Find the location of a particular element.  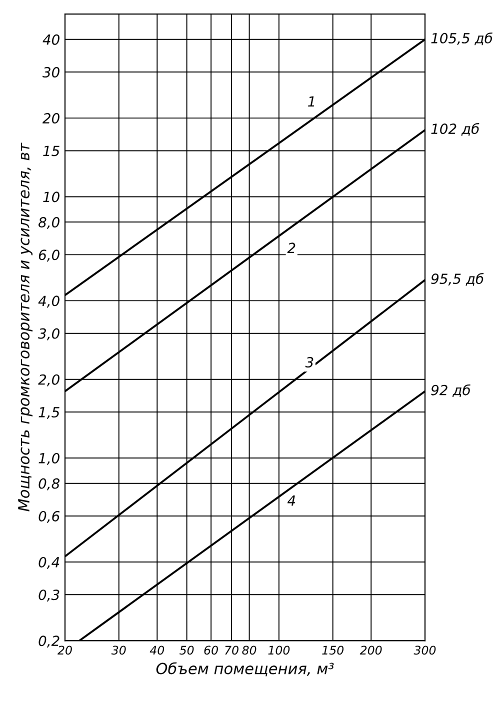

annotation: 92 дб is located at coordinates (450, 391).